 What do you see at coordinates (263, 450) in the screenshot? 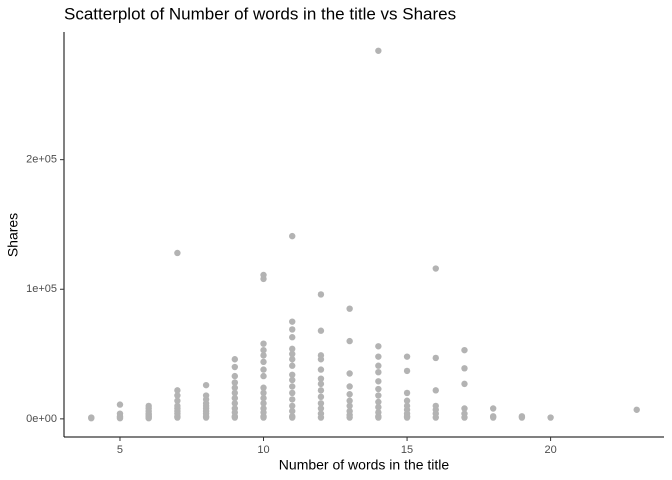
I see `x-tick-label: 10` at bounding box center [263, 450].